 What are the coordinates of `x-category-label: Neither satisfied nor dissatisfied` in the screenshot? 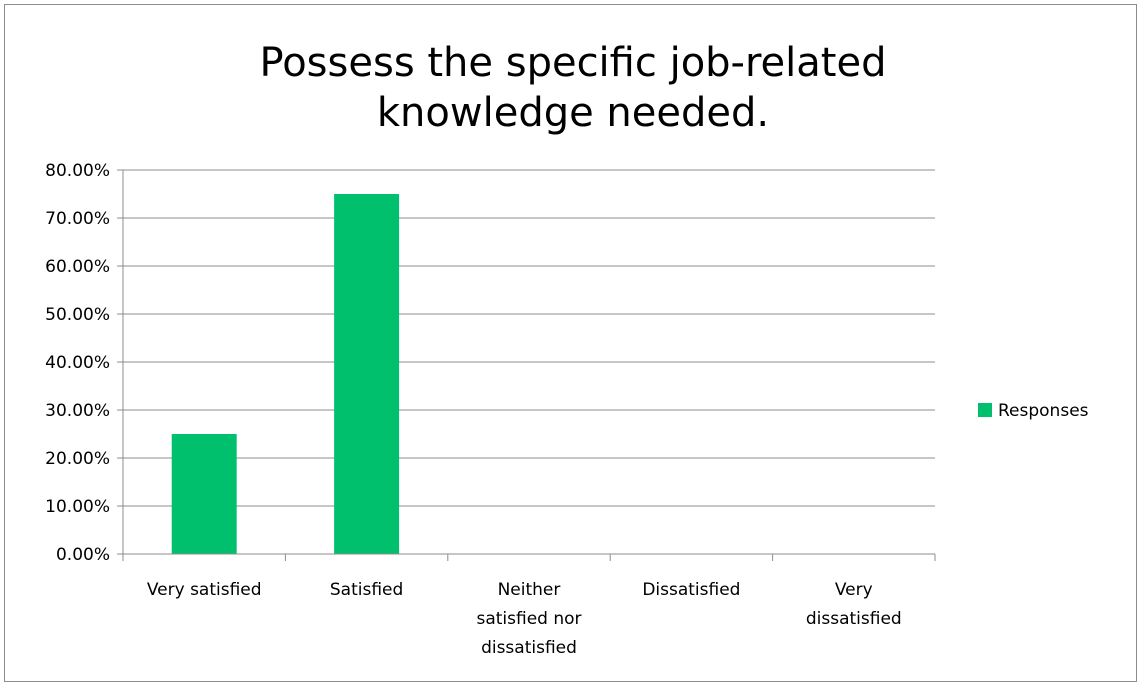 It's located at (528, 619).